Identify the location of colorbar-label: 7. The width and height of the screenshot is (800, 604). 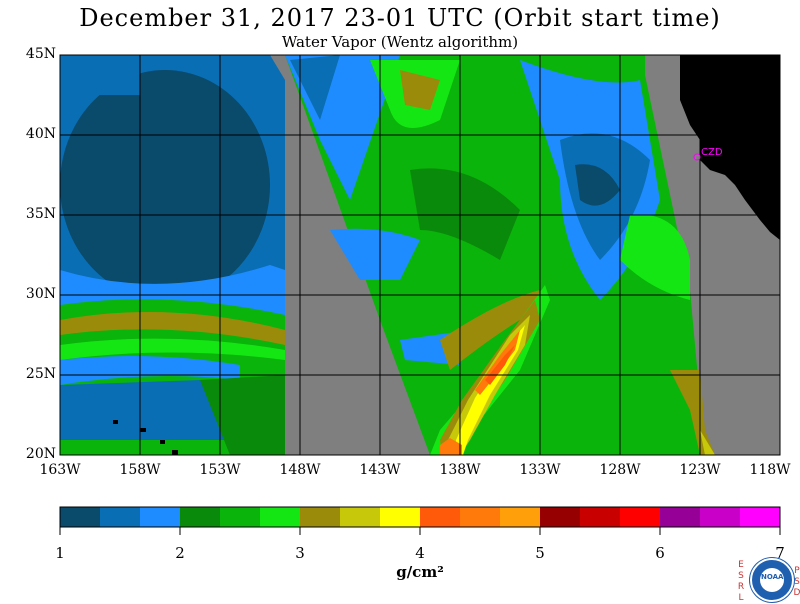
(780, 553).